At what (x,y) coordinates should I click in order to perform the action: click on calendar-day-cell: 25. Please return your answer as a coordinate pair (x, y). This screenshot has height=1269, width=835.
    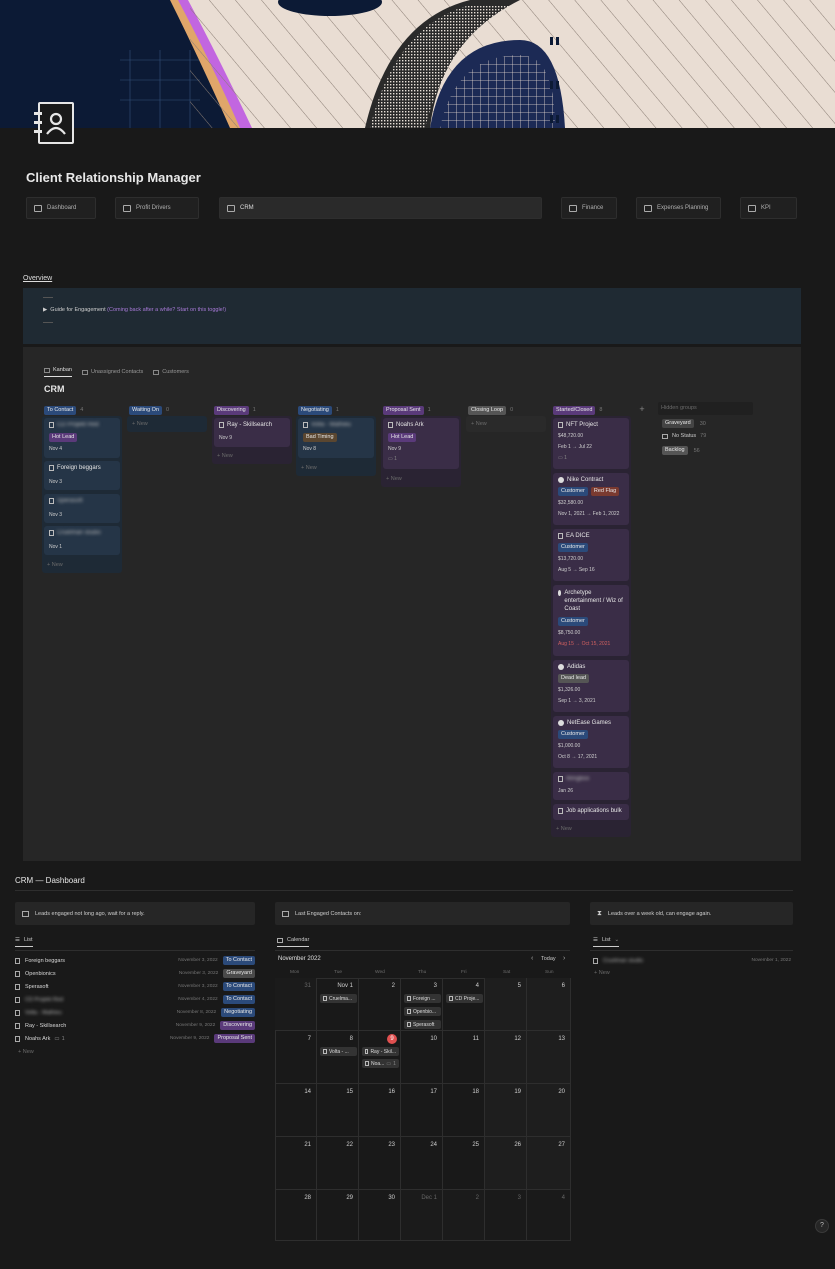
    Looking at the image, I should click on (464, 1163).